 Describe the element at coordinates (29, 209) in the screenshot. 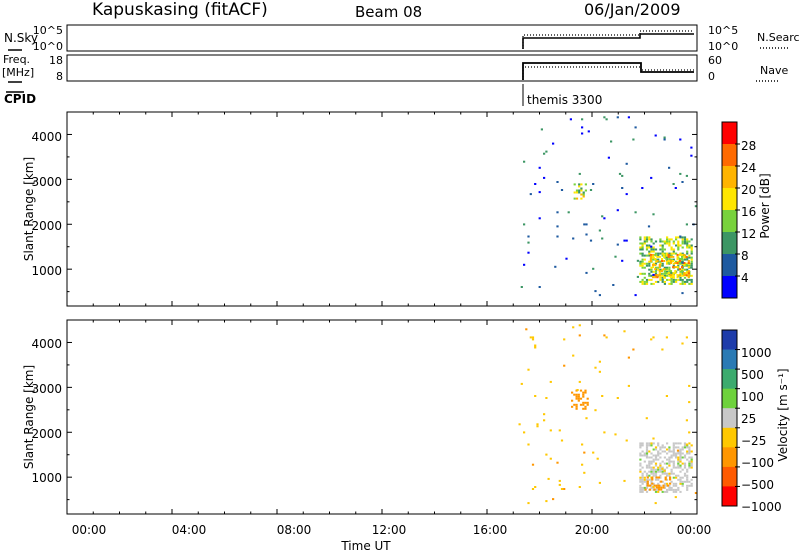

I see `power-ylabel: Slant Range [km]` at that location.